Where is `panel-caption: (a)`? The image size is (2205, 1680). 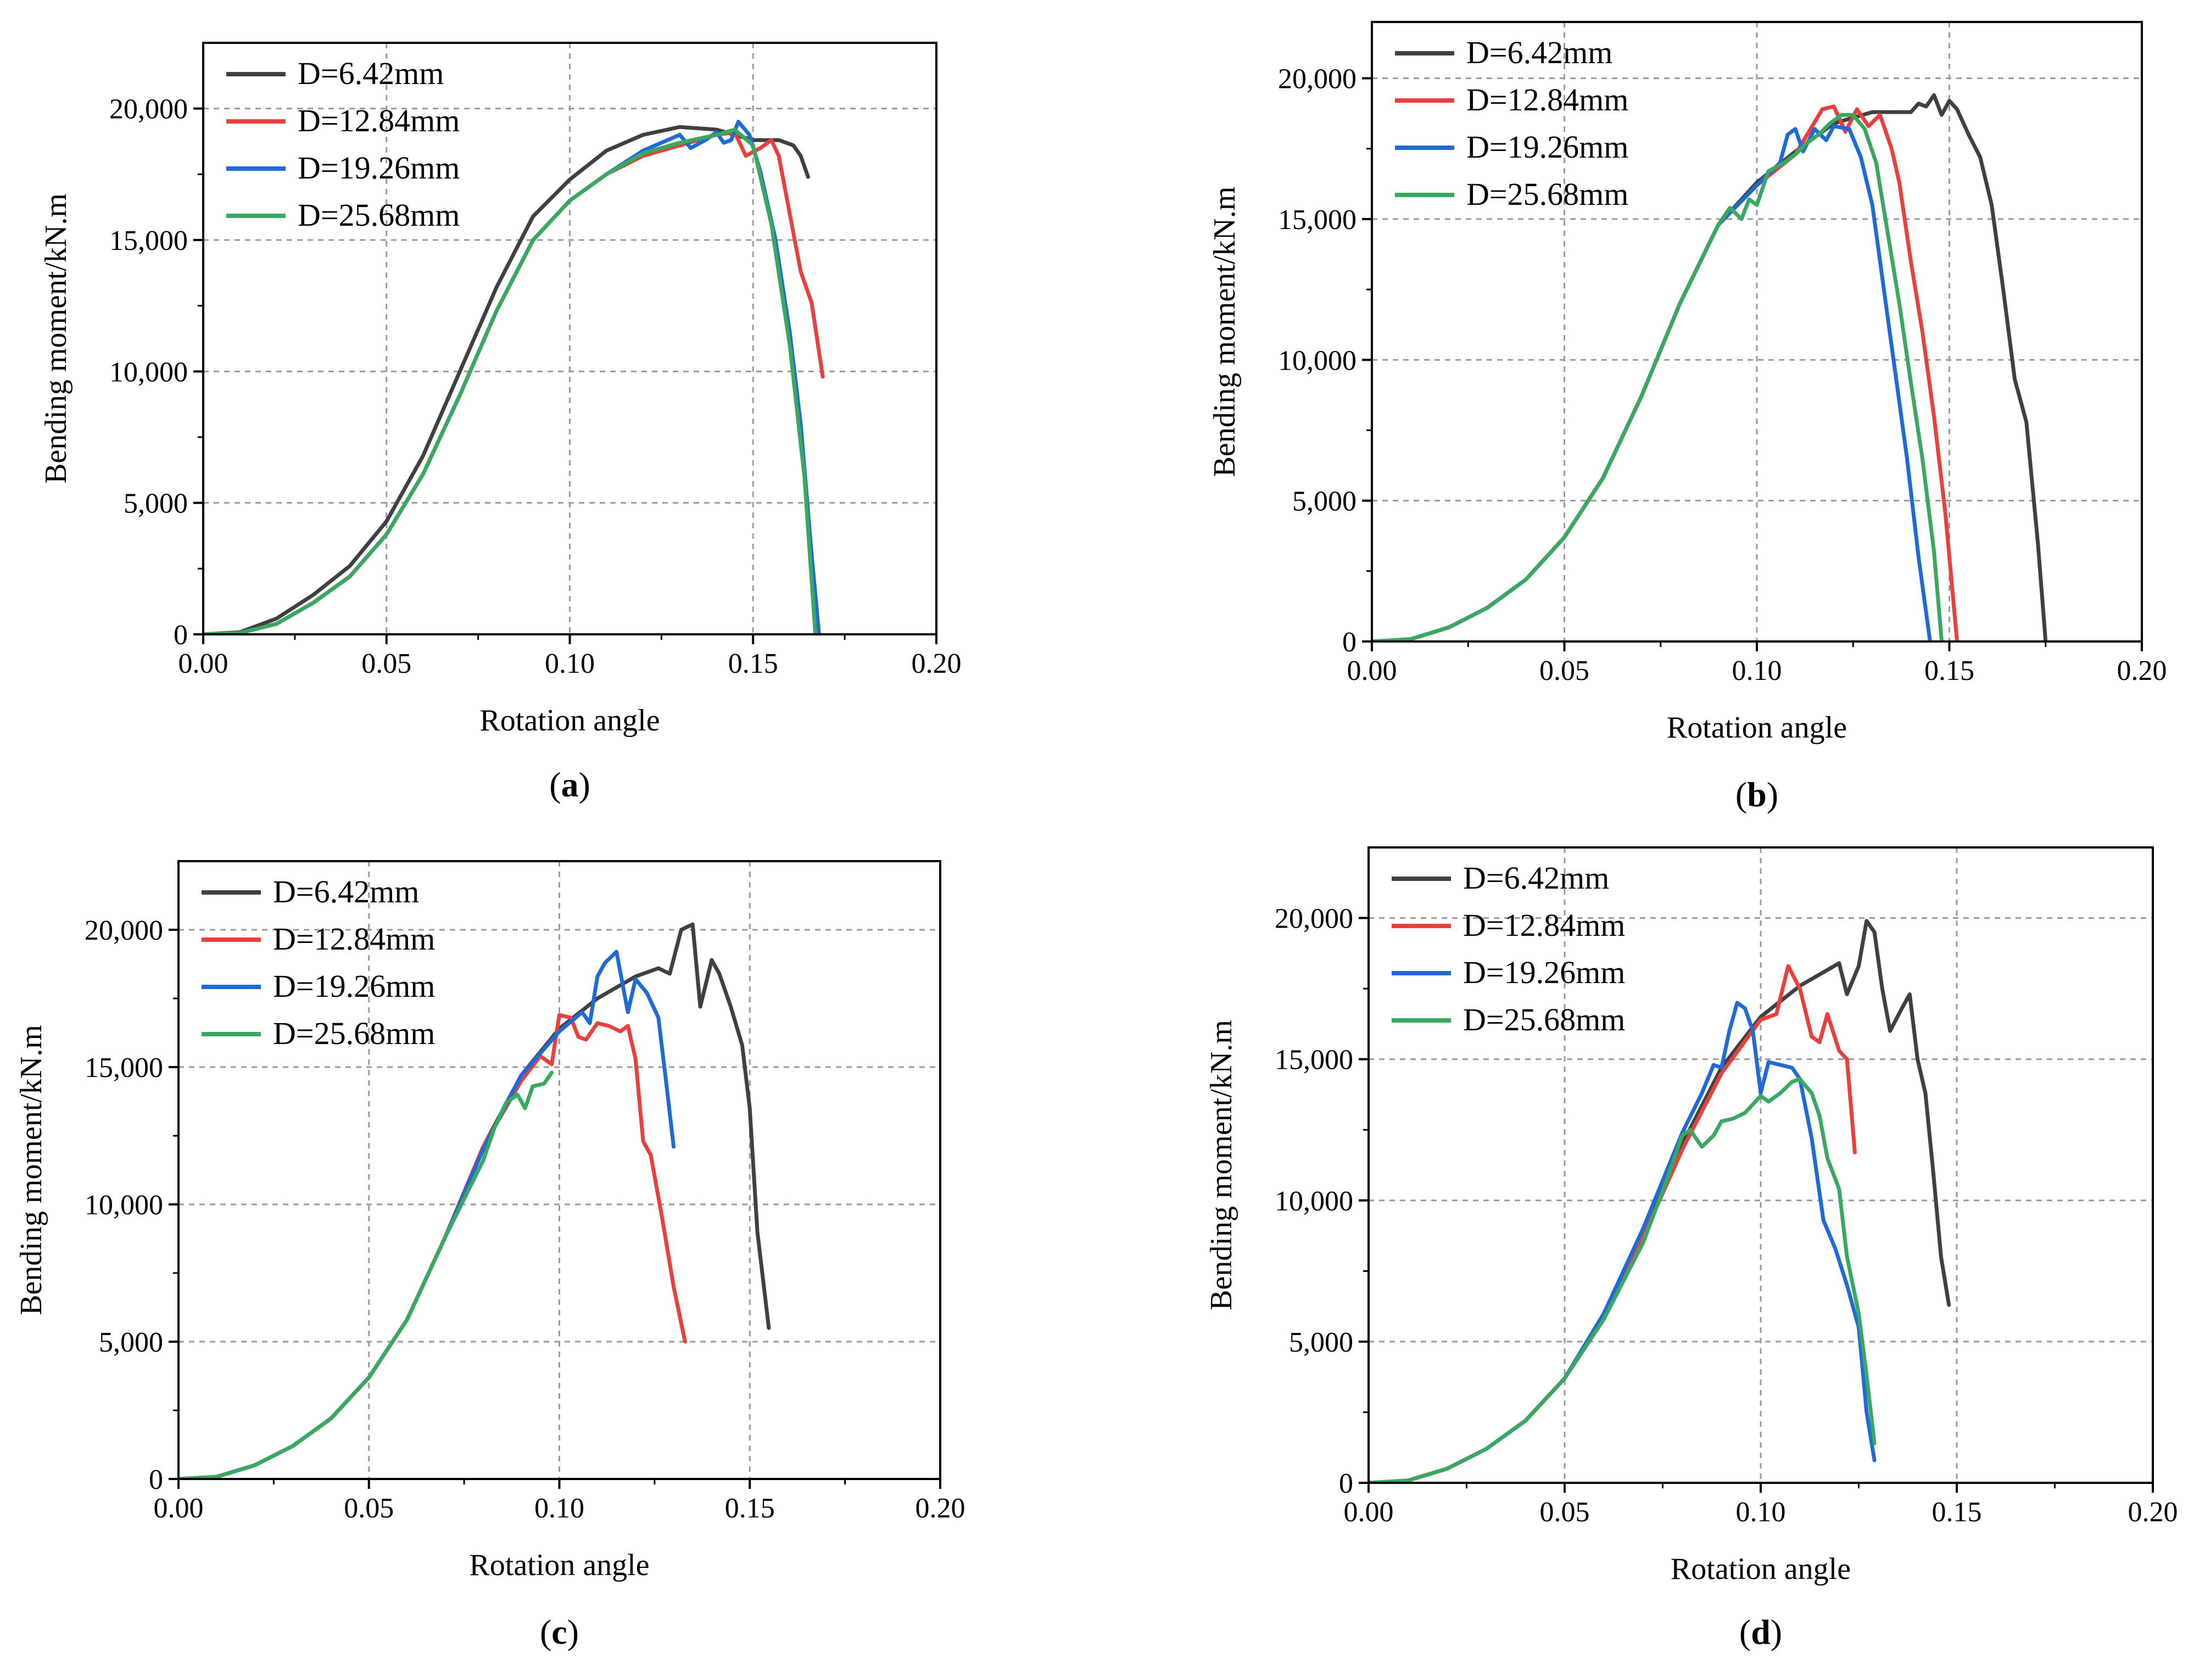
panel-caption: (a) is located at coordinates (569, 784).